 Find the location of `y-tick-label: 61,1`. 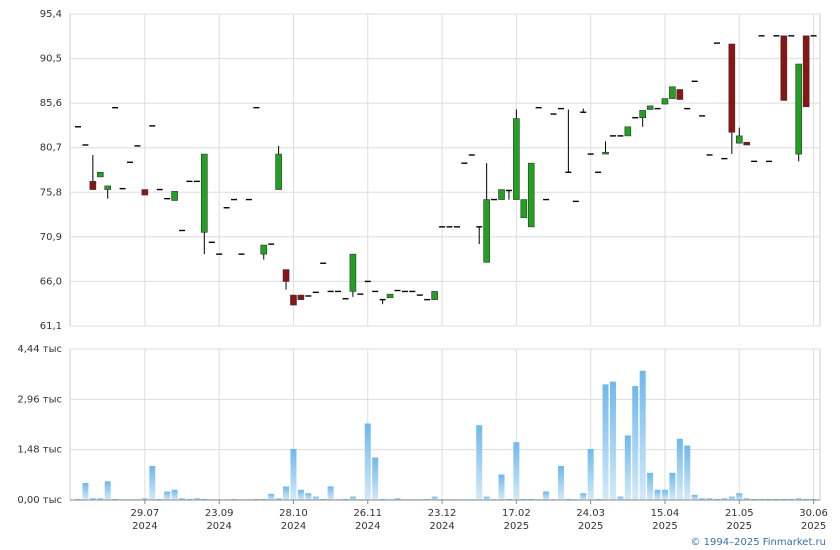

y-tick-label: 61,1 is located at coordinates (51, 326).